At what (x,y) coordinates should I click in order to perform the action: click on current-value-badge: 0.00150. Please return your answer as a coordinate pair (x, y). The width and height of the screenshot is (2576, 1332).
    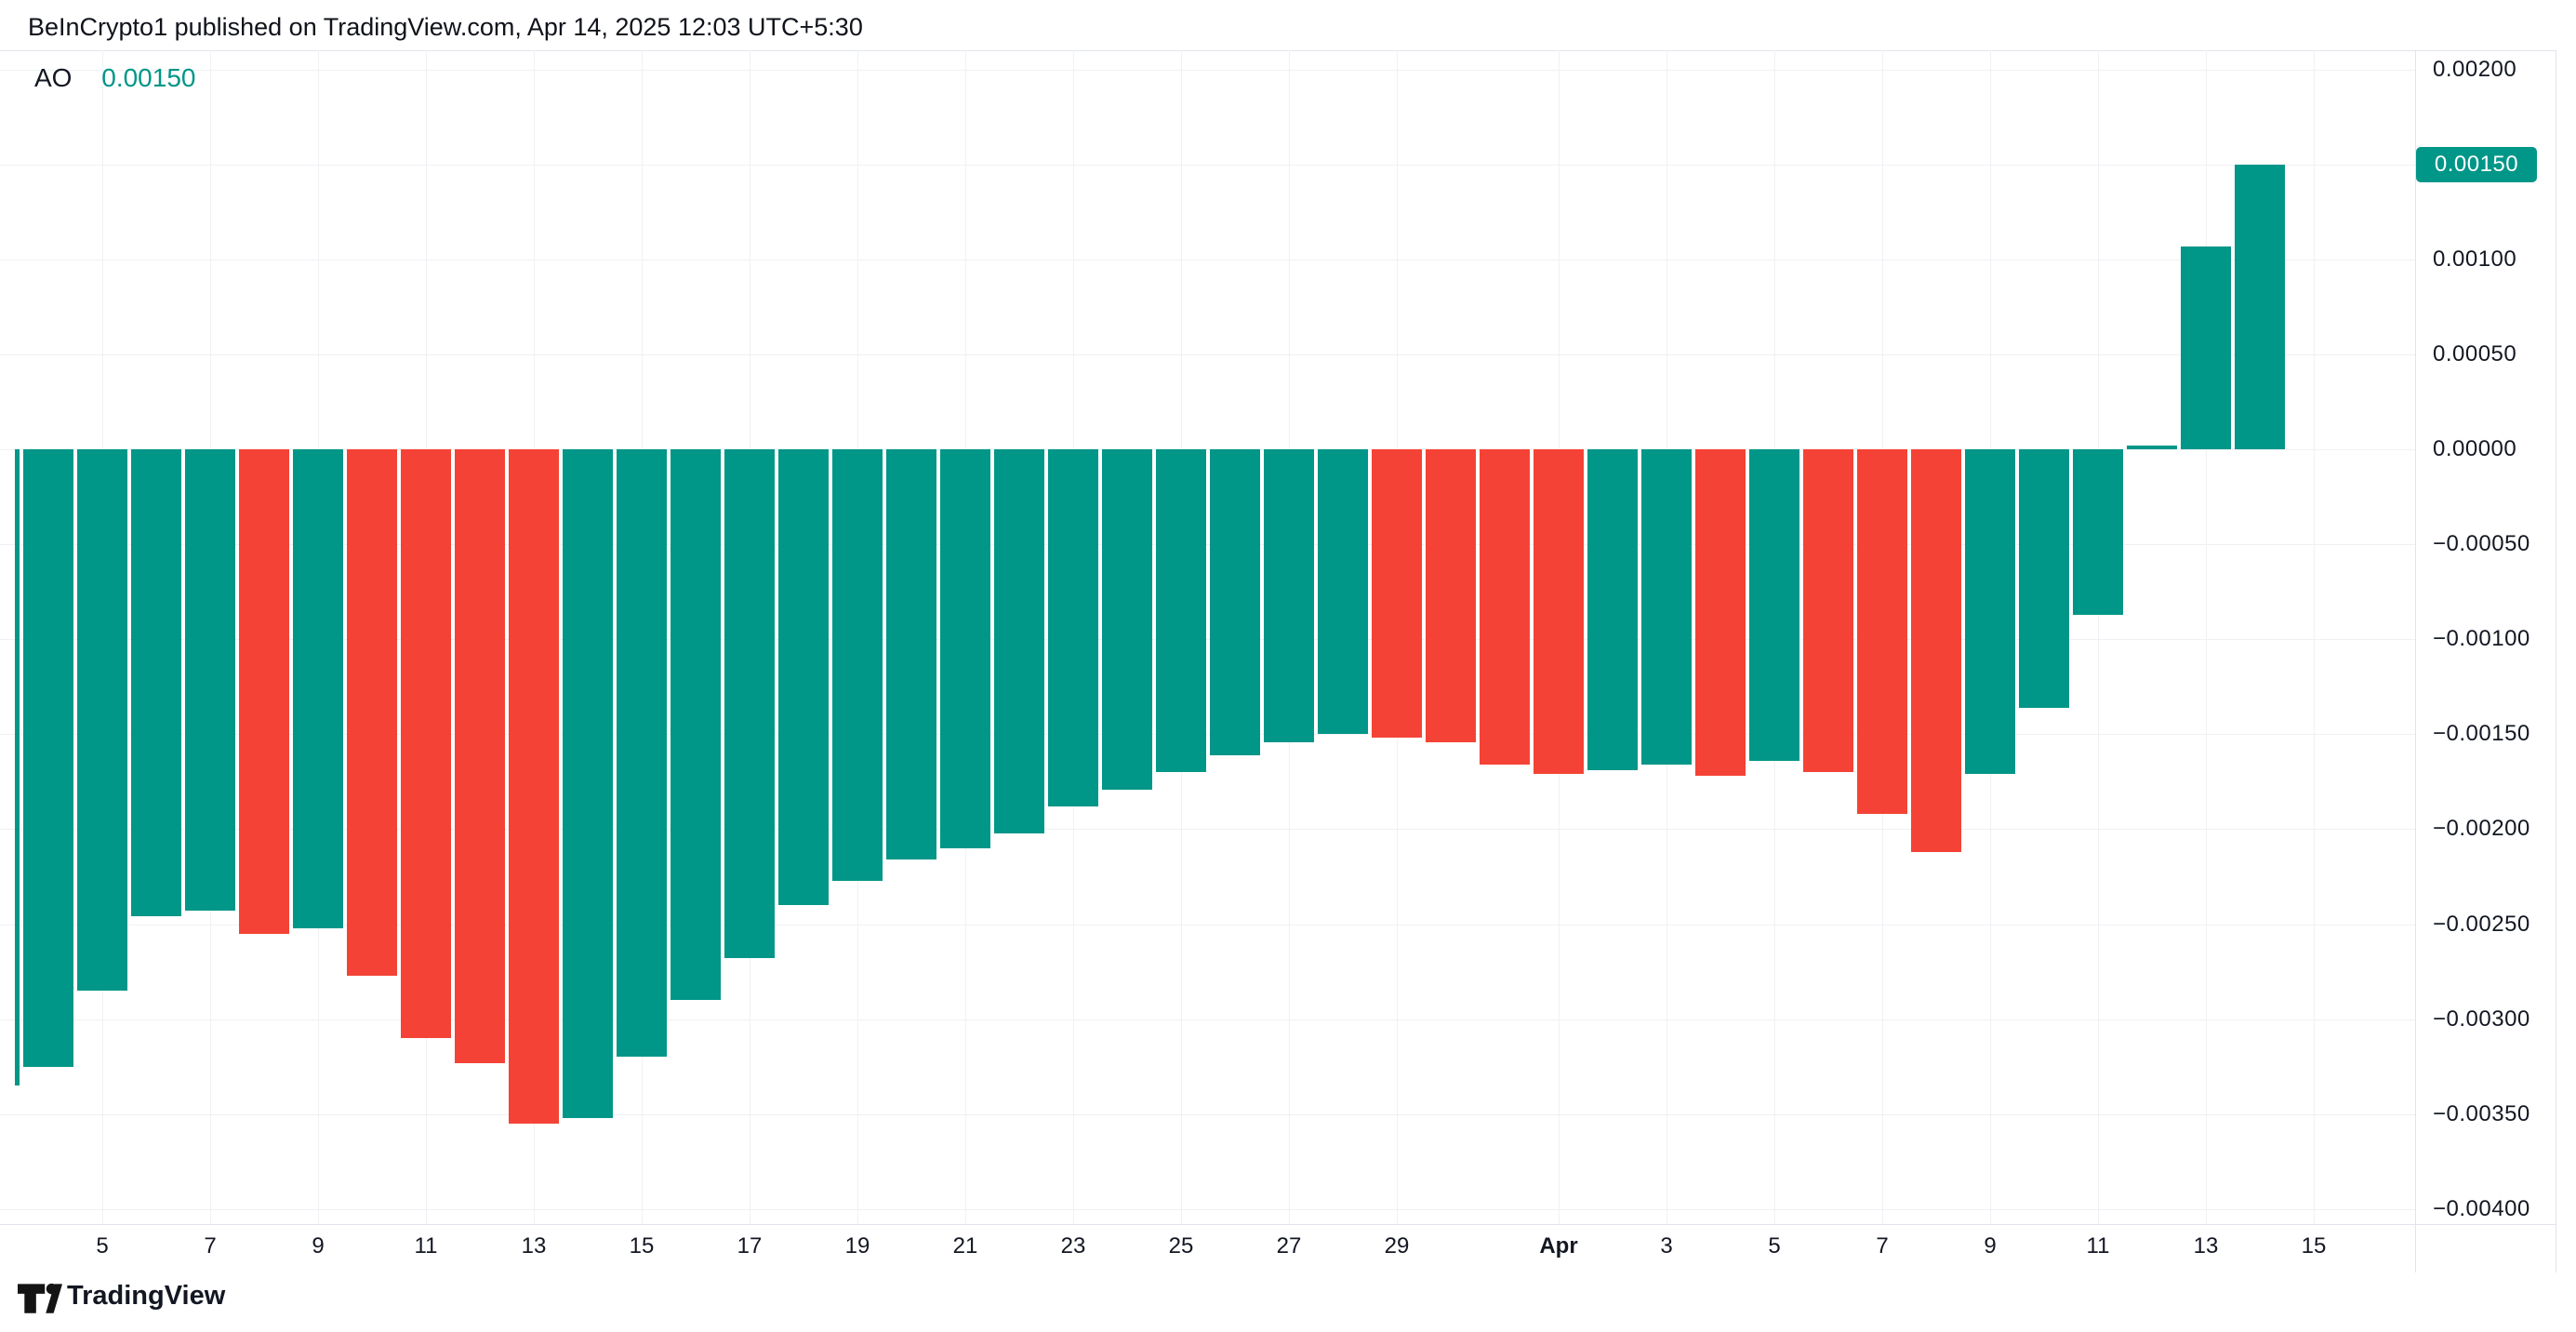
    Looking at the image, I should click on (2476, 164).